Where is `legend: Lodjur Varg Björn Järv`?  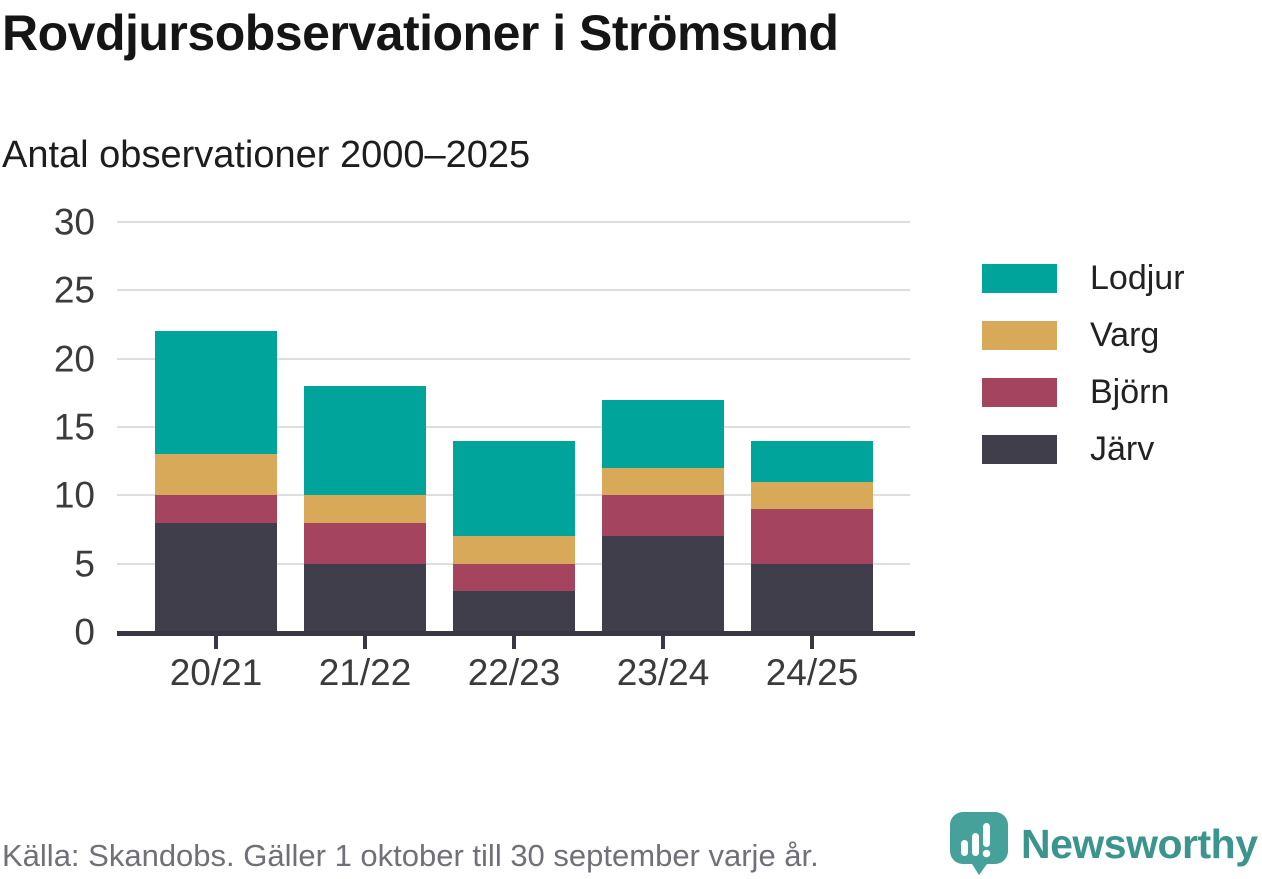
legend: Lodjur Varg Björn Järv is located at coordinates (1083, 375).